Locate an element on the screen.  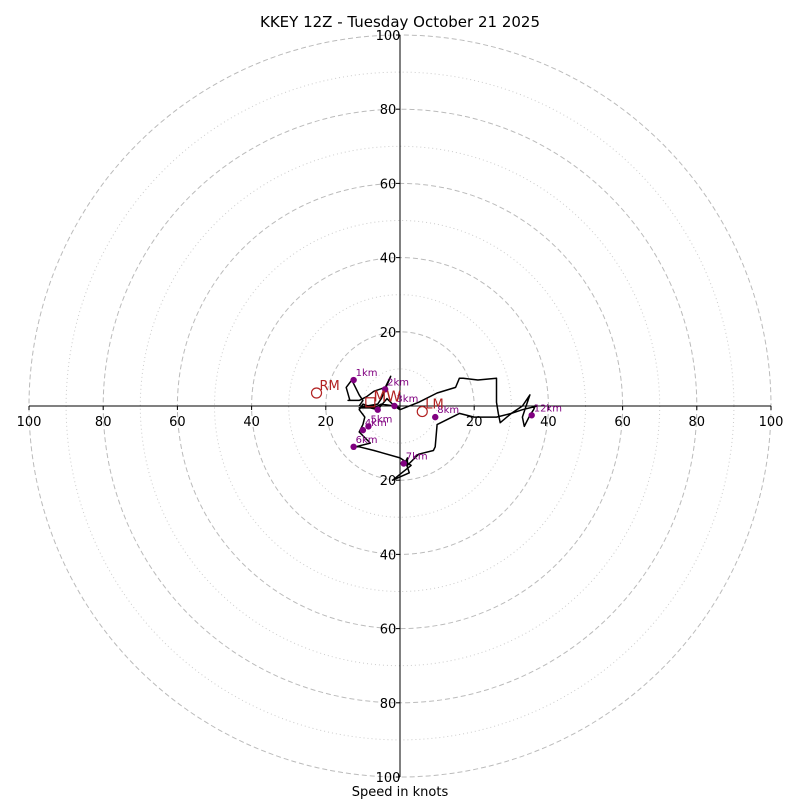
chart-title: KKEY 12Z - Tuesday October 21 2025 is located at coordinates (400, 22).